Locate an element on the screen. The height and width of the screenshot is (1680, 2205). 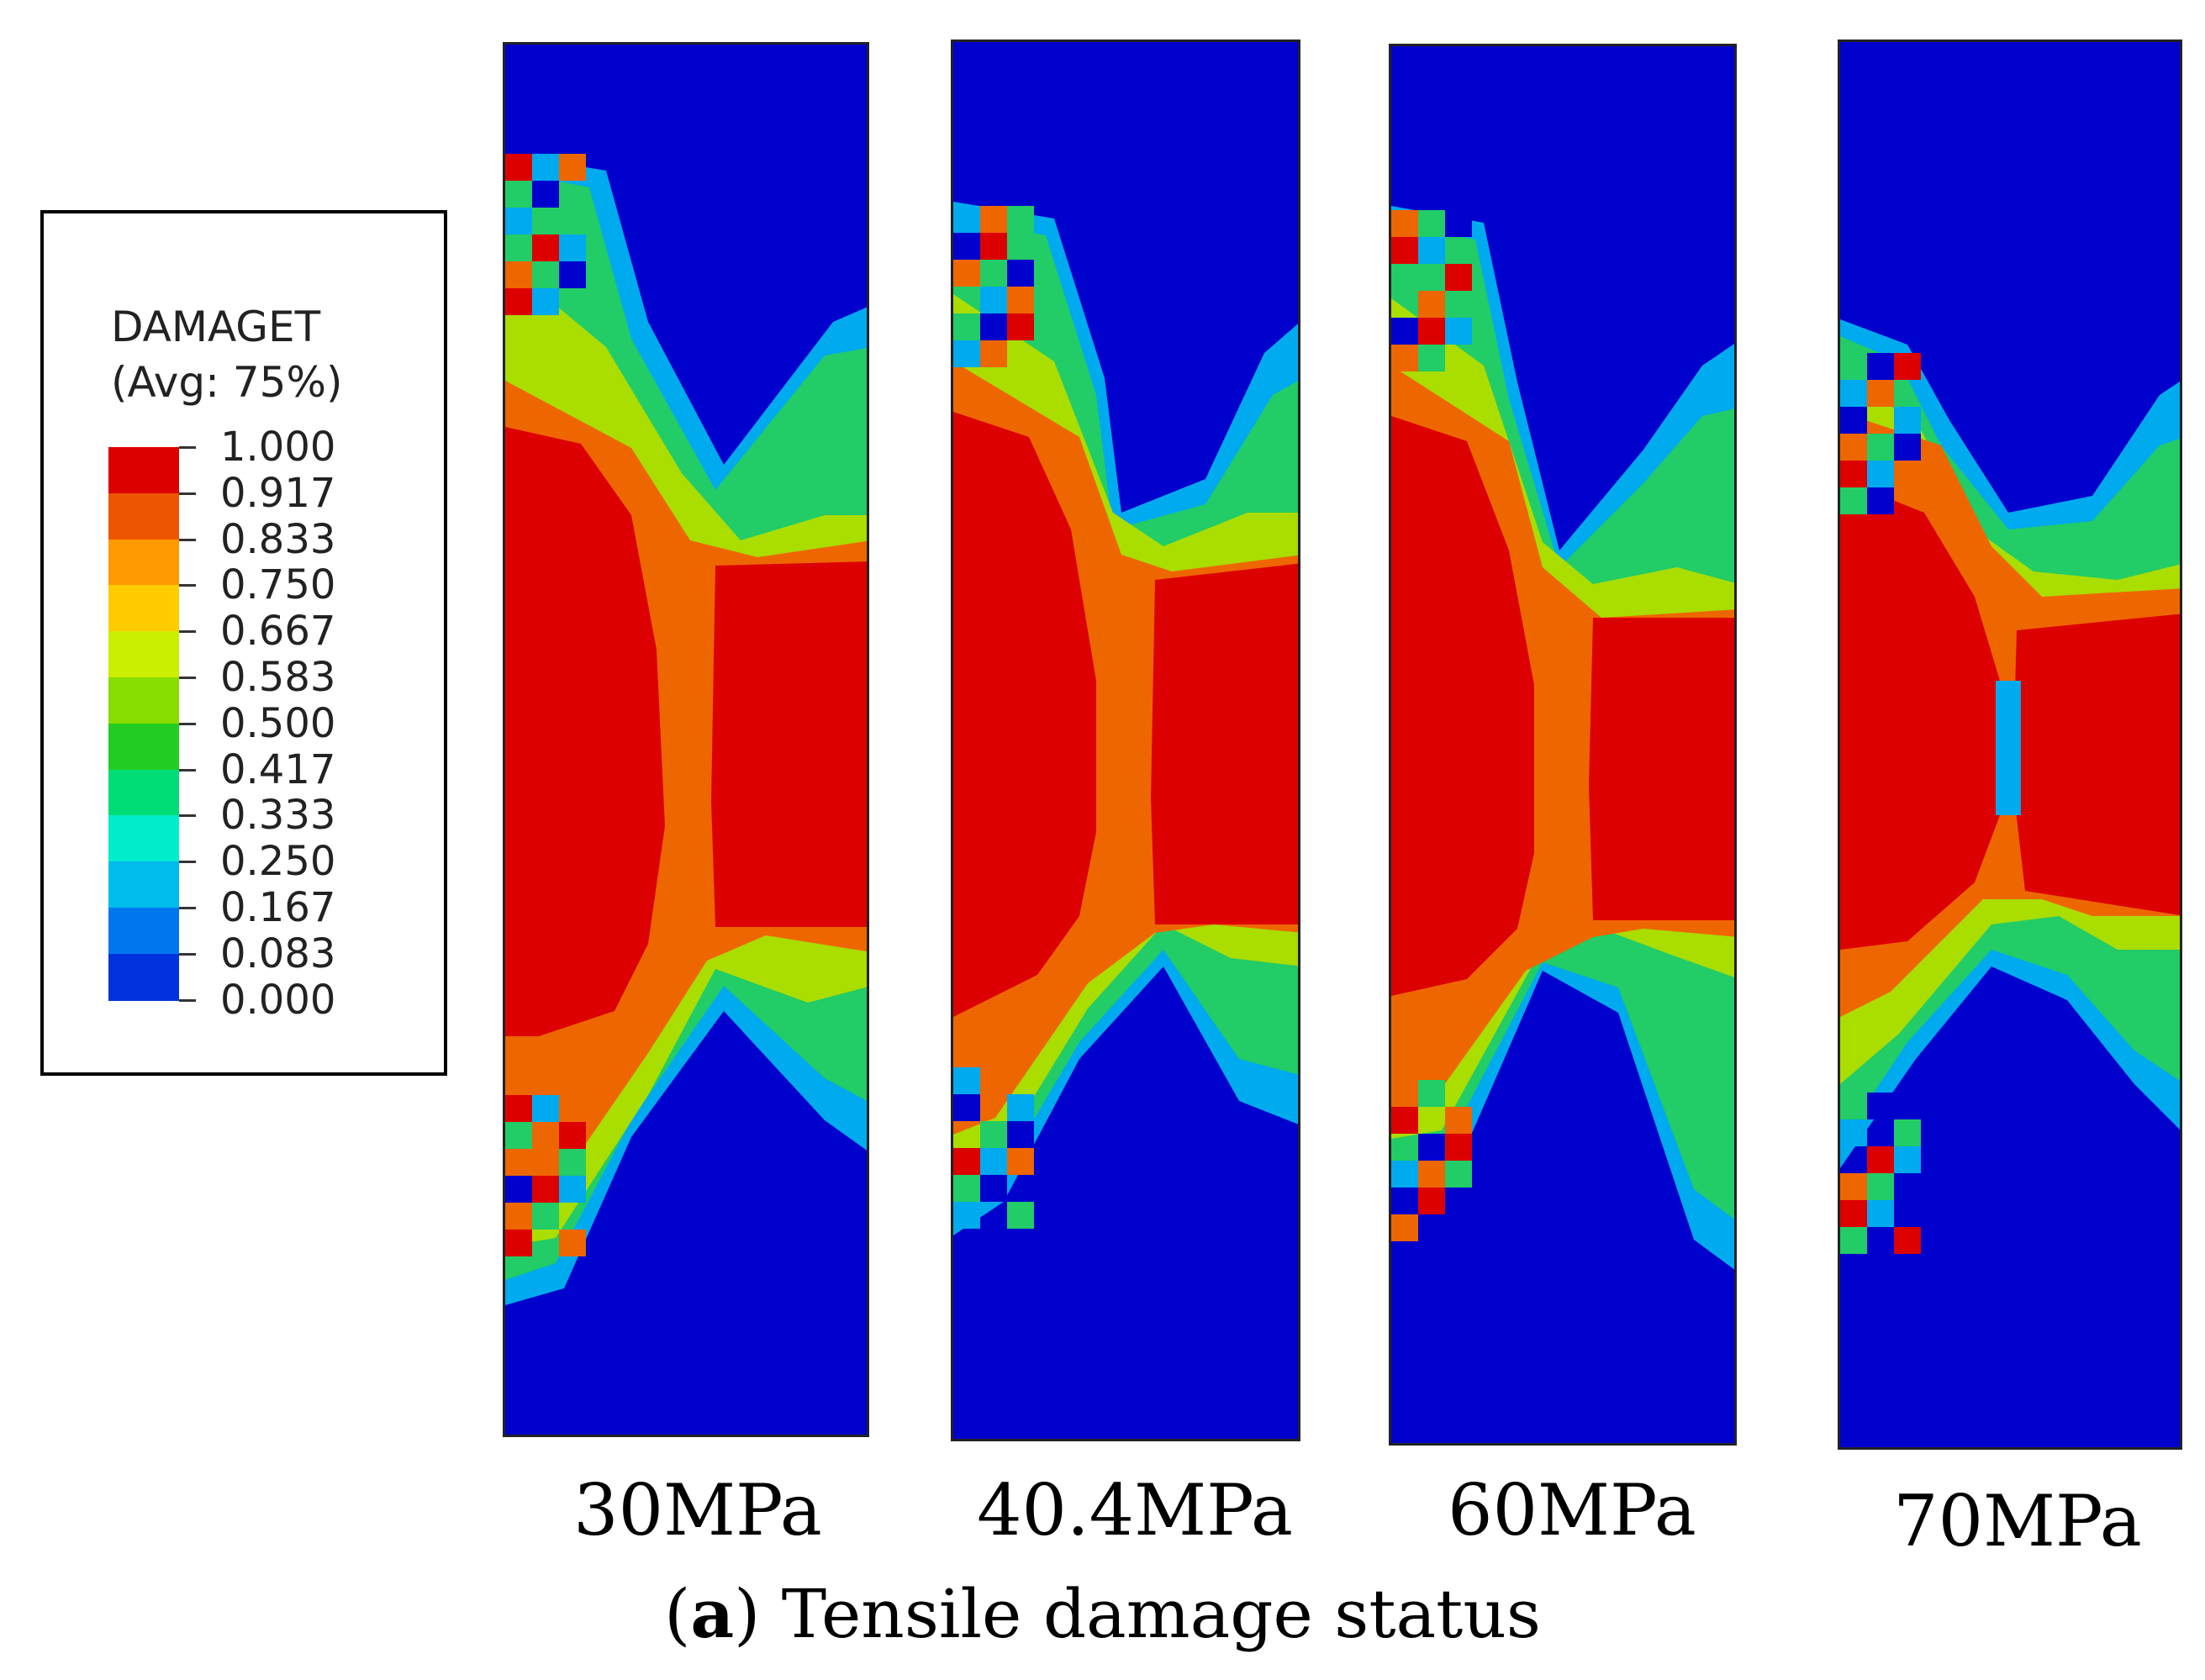
damage-contour is located at coordinates (686, 729).